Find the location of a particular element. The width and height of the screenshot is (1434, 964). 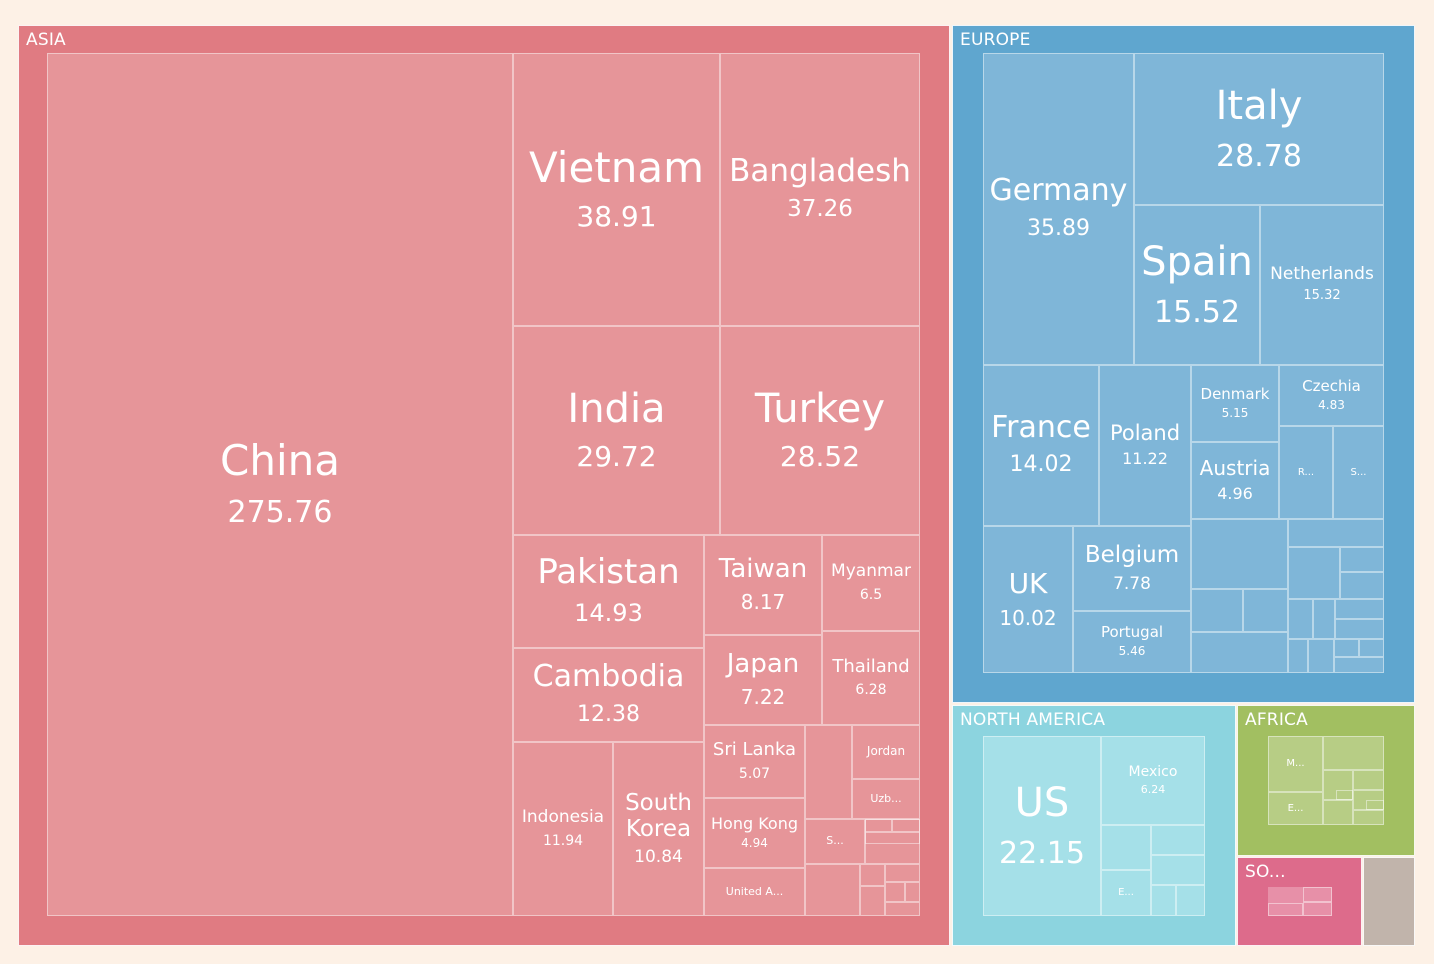

tile-value-label: 15.32 is located at coordinates (1322, 295).